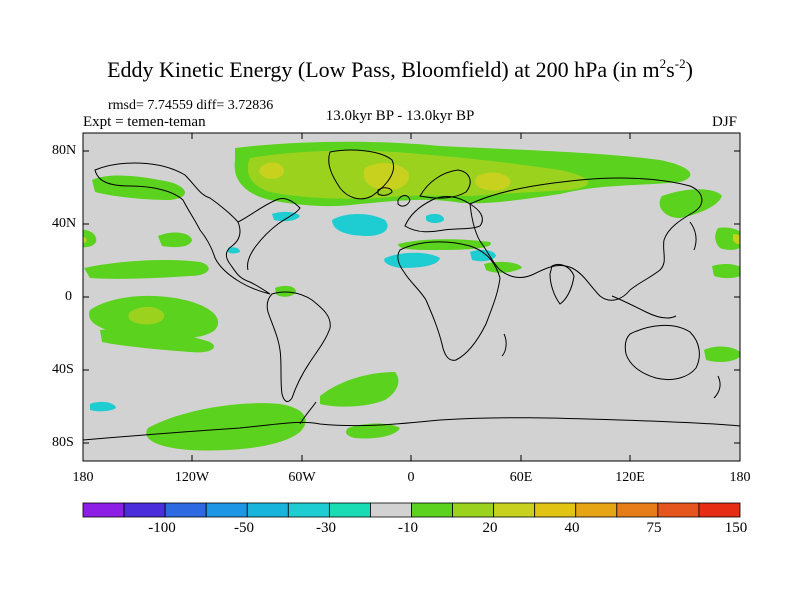  Describe the element at coordinates (64, 150) in the screenshot. I see `lat-label-80n: 80N` at that location.